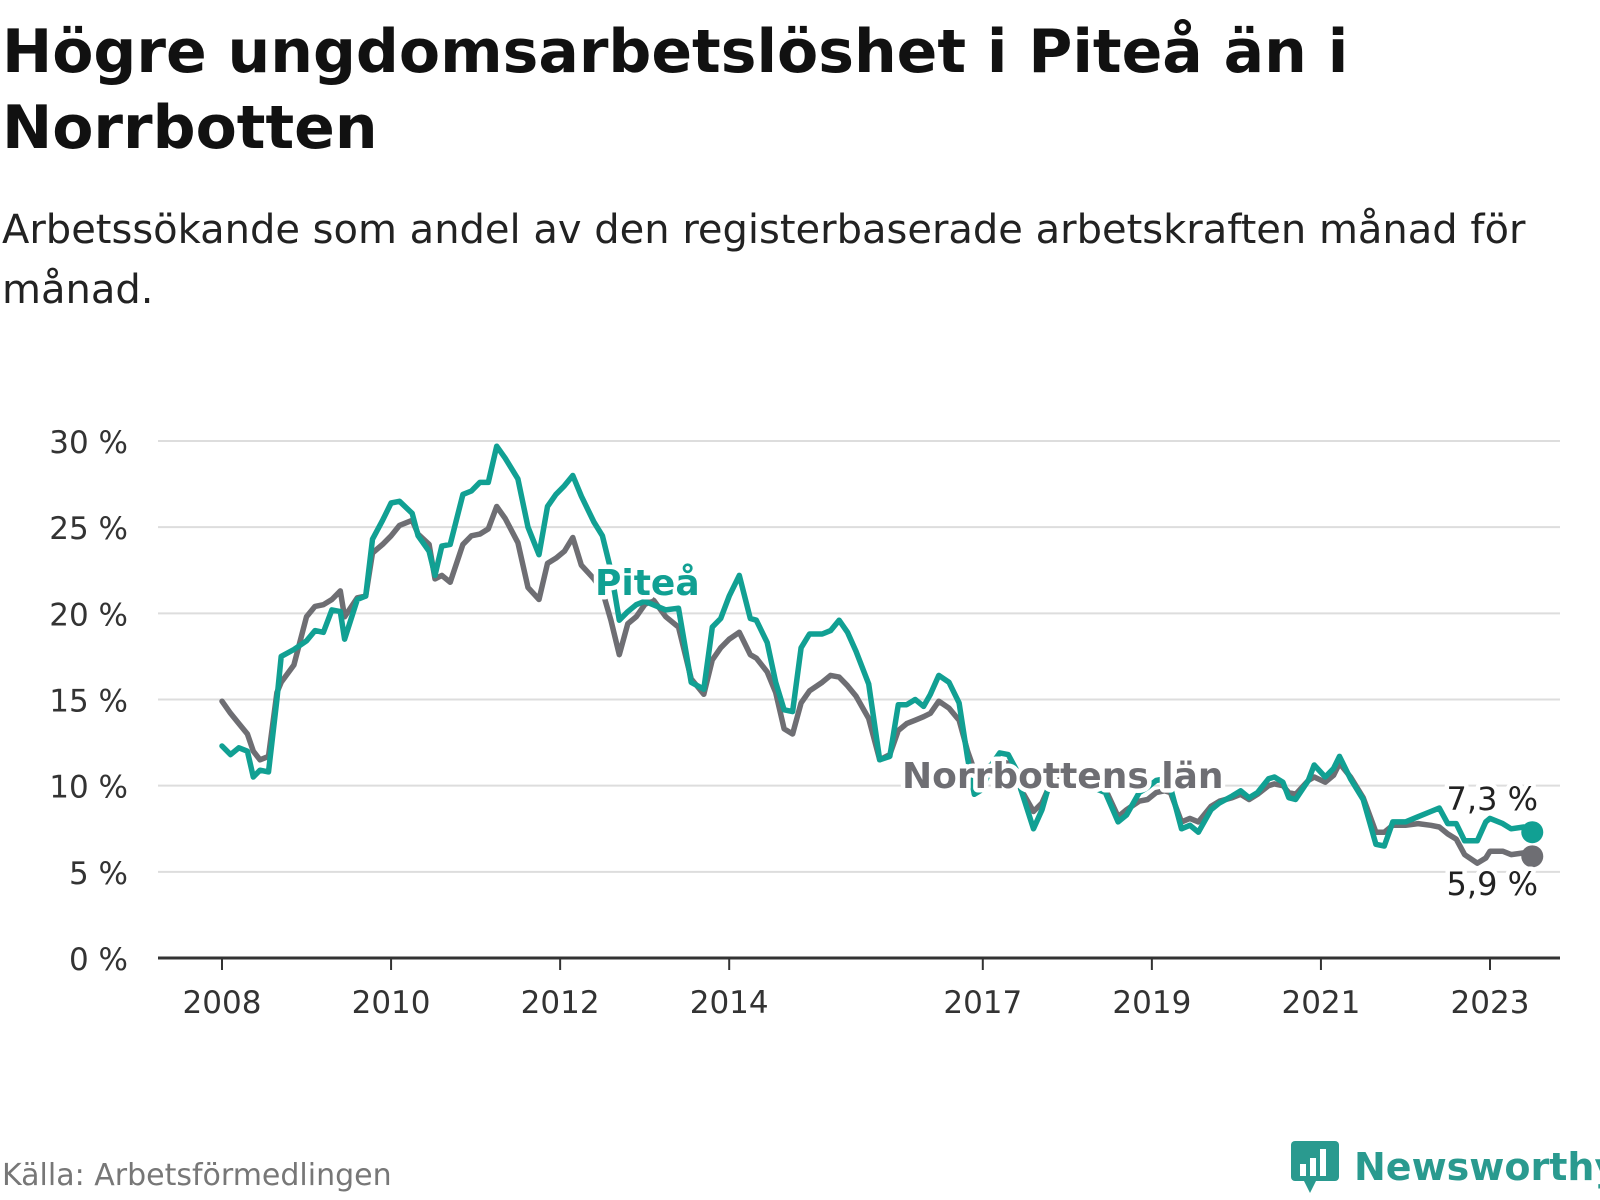  I want to click on y-axis-tick-labels: 0 % 5 % 10 % 15 % 20 % 25 % 30 %, so click(88, 701).